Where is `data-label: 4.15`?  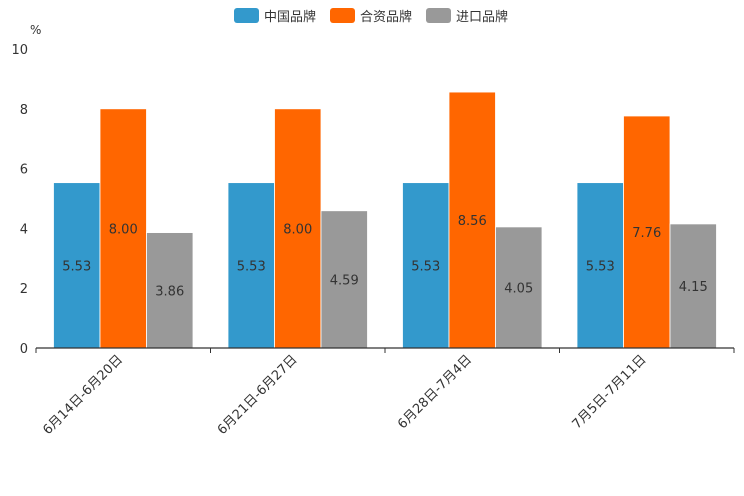 data-label: 4.15 is located at coordinates (693, 287).